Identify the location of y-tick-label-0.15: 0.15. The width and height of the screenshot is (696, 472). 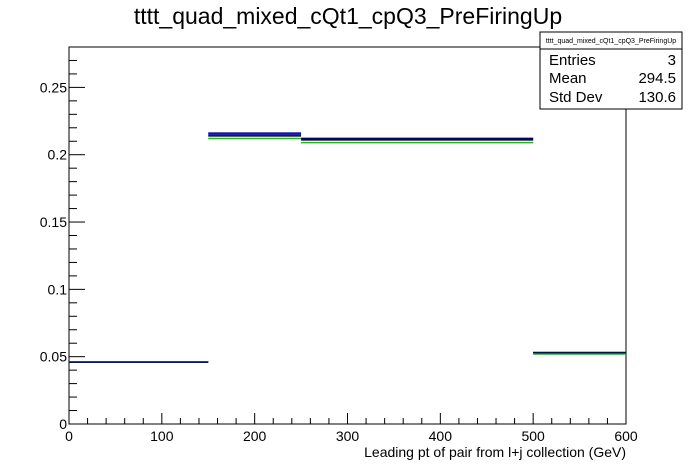
(53, 222).